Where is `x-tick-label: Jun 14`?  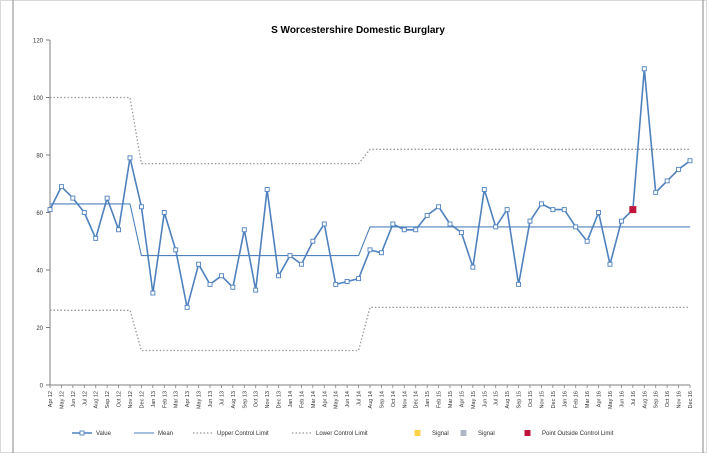
x-tick-label: Jun 14 is located at coordinates (348, 399).